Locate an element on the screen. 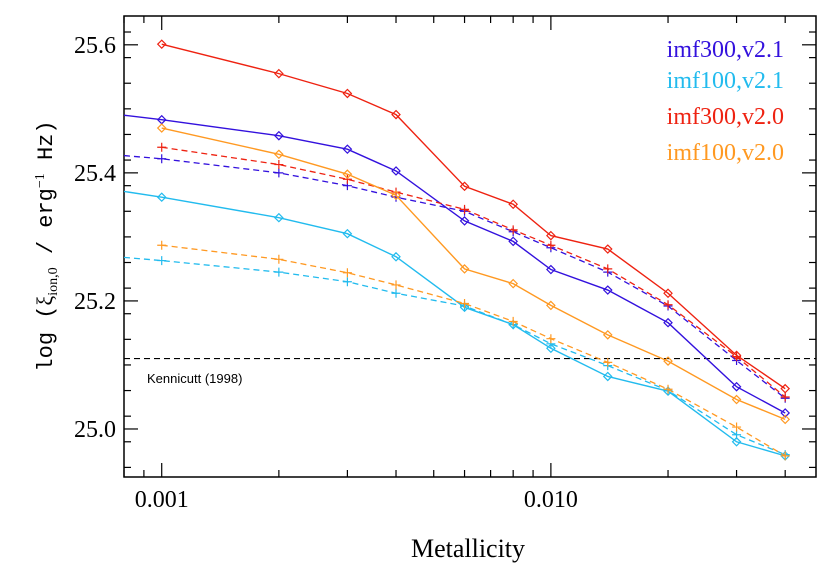  y-axis-label-sub: ion,0 is located at coordinates (53, 281).